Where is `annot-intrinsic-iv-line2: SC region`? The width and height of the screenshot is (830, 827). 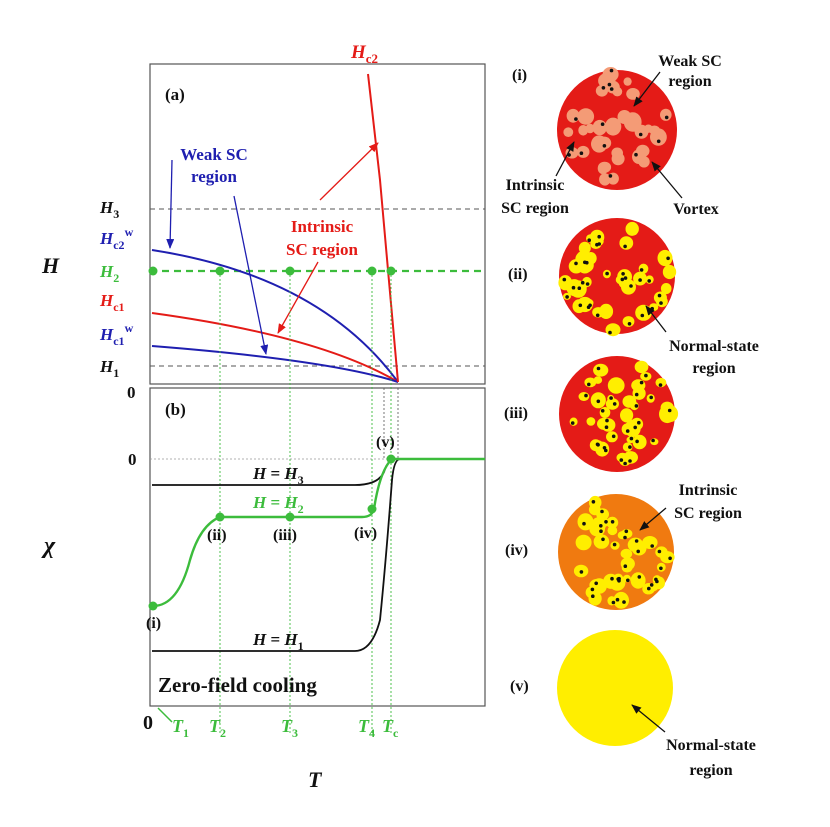
annot-intrinsic-iv-line2: SC region is located at coordinates (708, 513).